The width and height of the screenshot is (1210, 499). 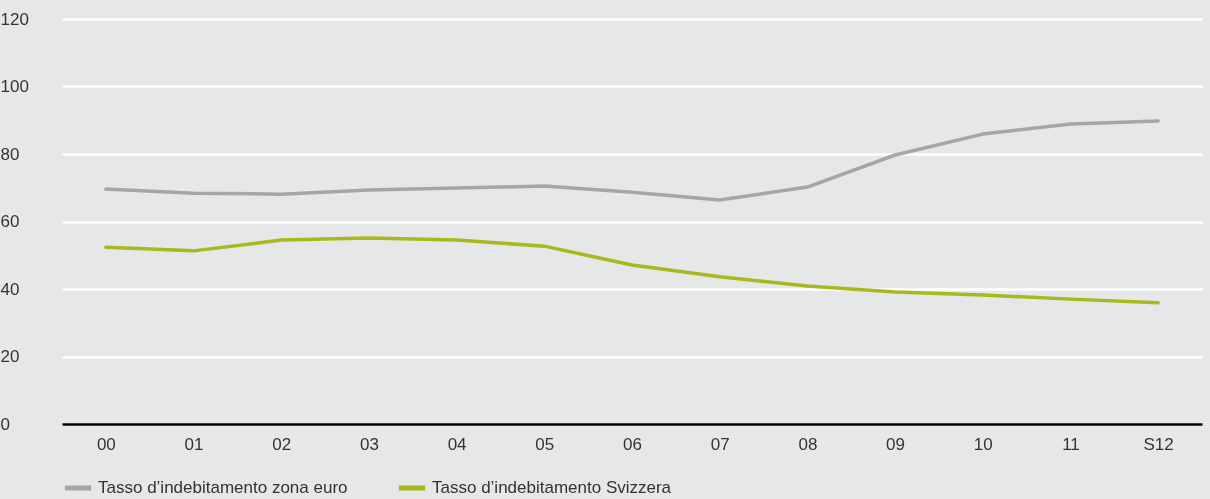 I want to click on y-tick-label: 120, so click(x=14, y=19).